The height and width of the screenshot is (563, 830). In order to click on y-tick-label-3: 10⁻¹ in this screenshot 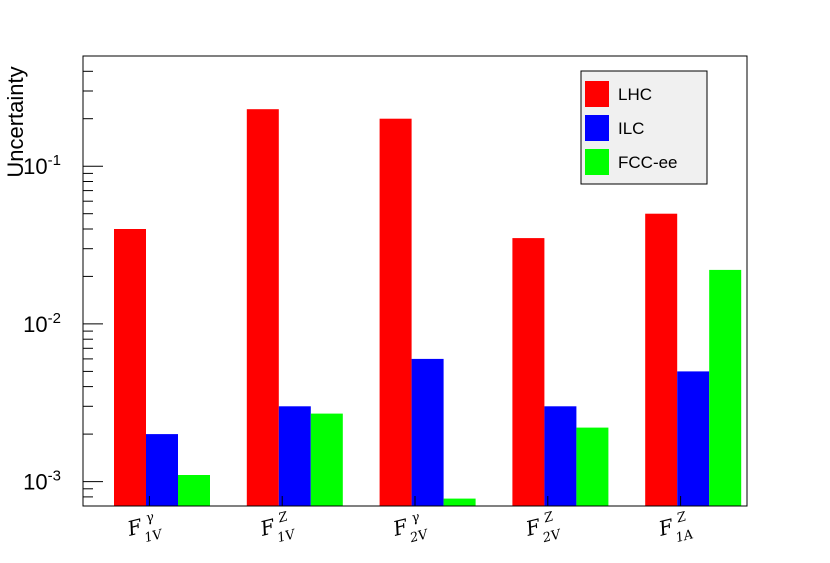, I will do `click(42, 165)`.